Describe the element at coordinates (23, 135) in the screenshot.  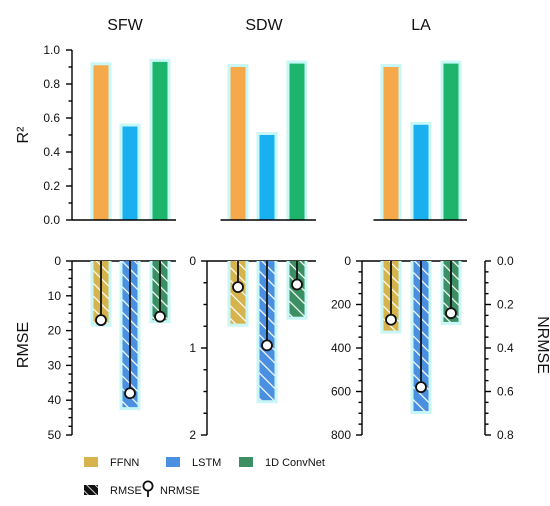
I see `y-axis-label-r2: R²` at that location.